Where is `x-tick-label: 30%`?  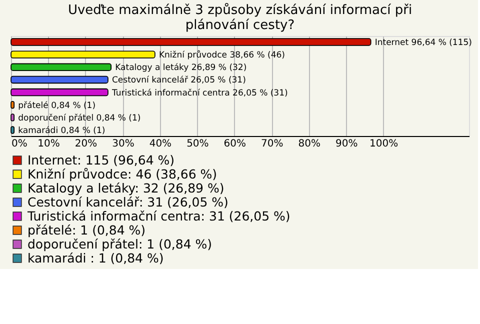 x-tick-label: 30% is located at coordinates (123, 144).